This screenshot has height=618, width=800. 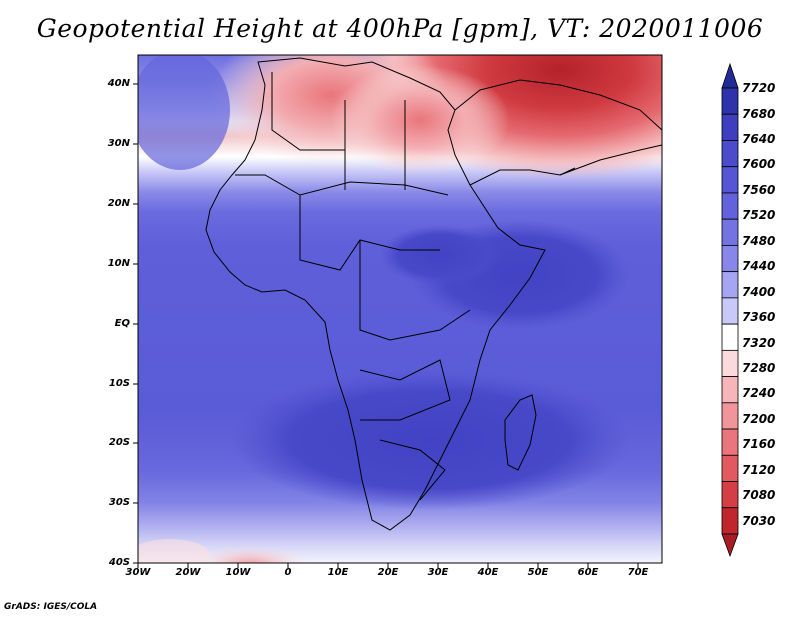 What do you see at coordinates (759, 241) in the screenshot?
I see `colorbar-label: 7480` at bounding box center [759, 241].